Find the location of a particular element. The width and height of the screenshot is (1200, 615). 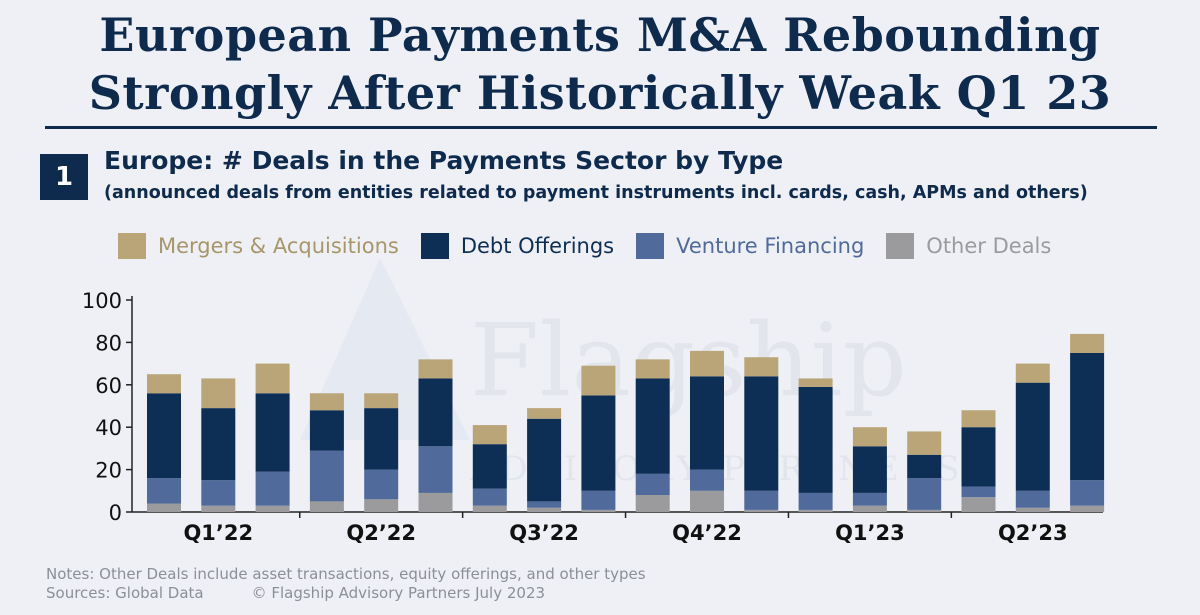

watermark-text: Flagship is located at coordinates (688, 360).